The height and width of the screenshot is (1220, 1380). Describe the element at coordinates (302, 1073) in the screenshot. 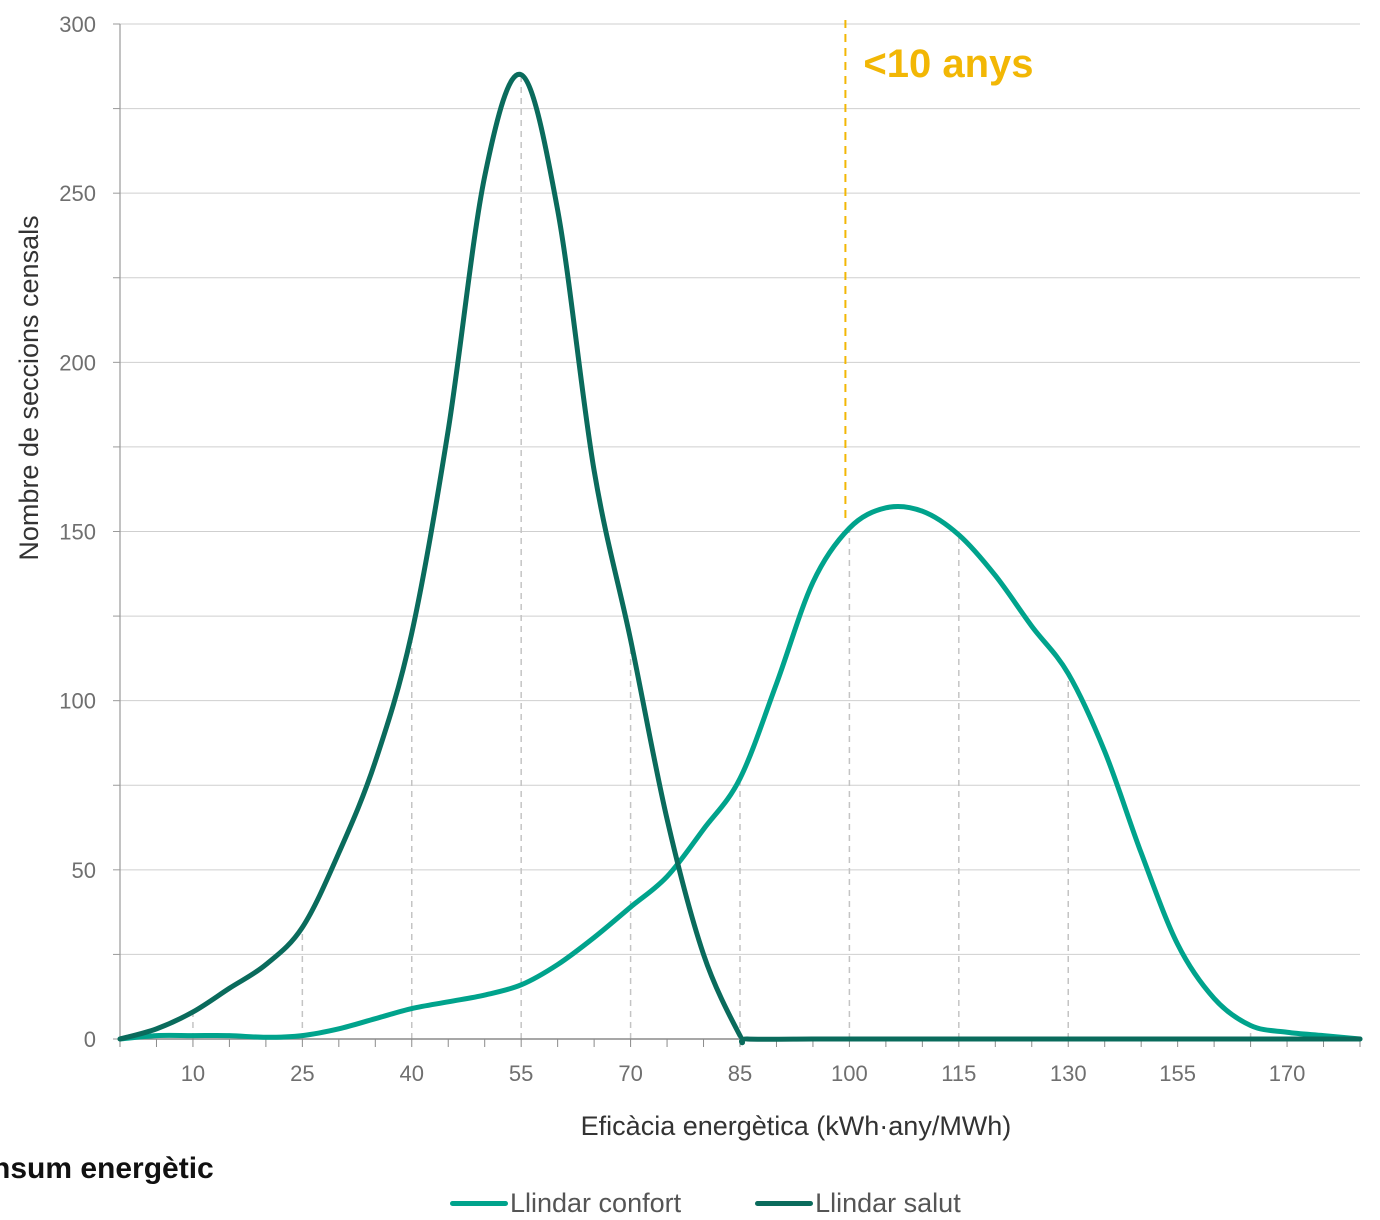

I see `x-tick-label: 25` at that location.